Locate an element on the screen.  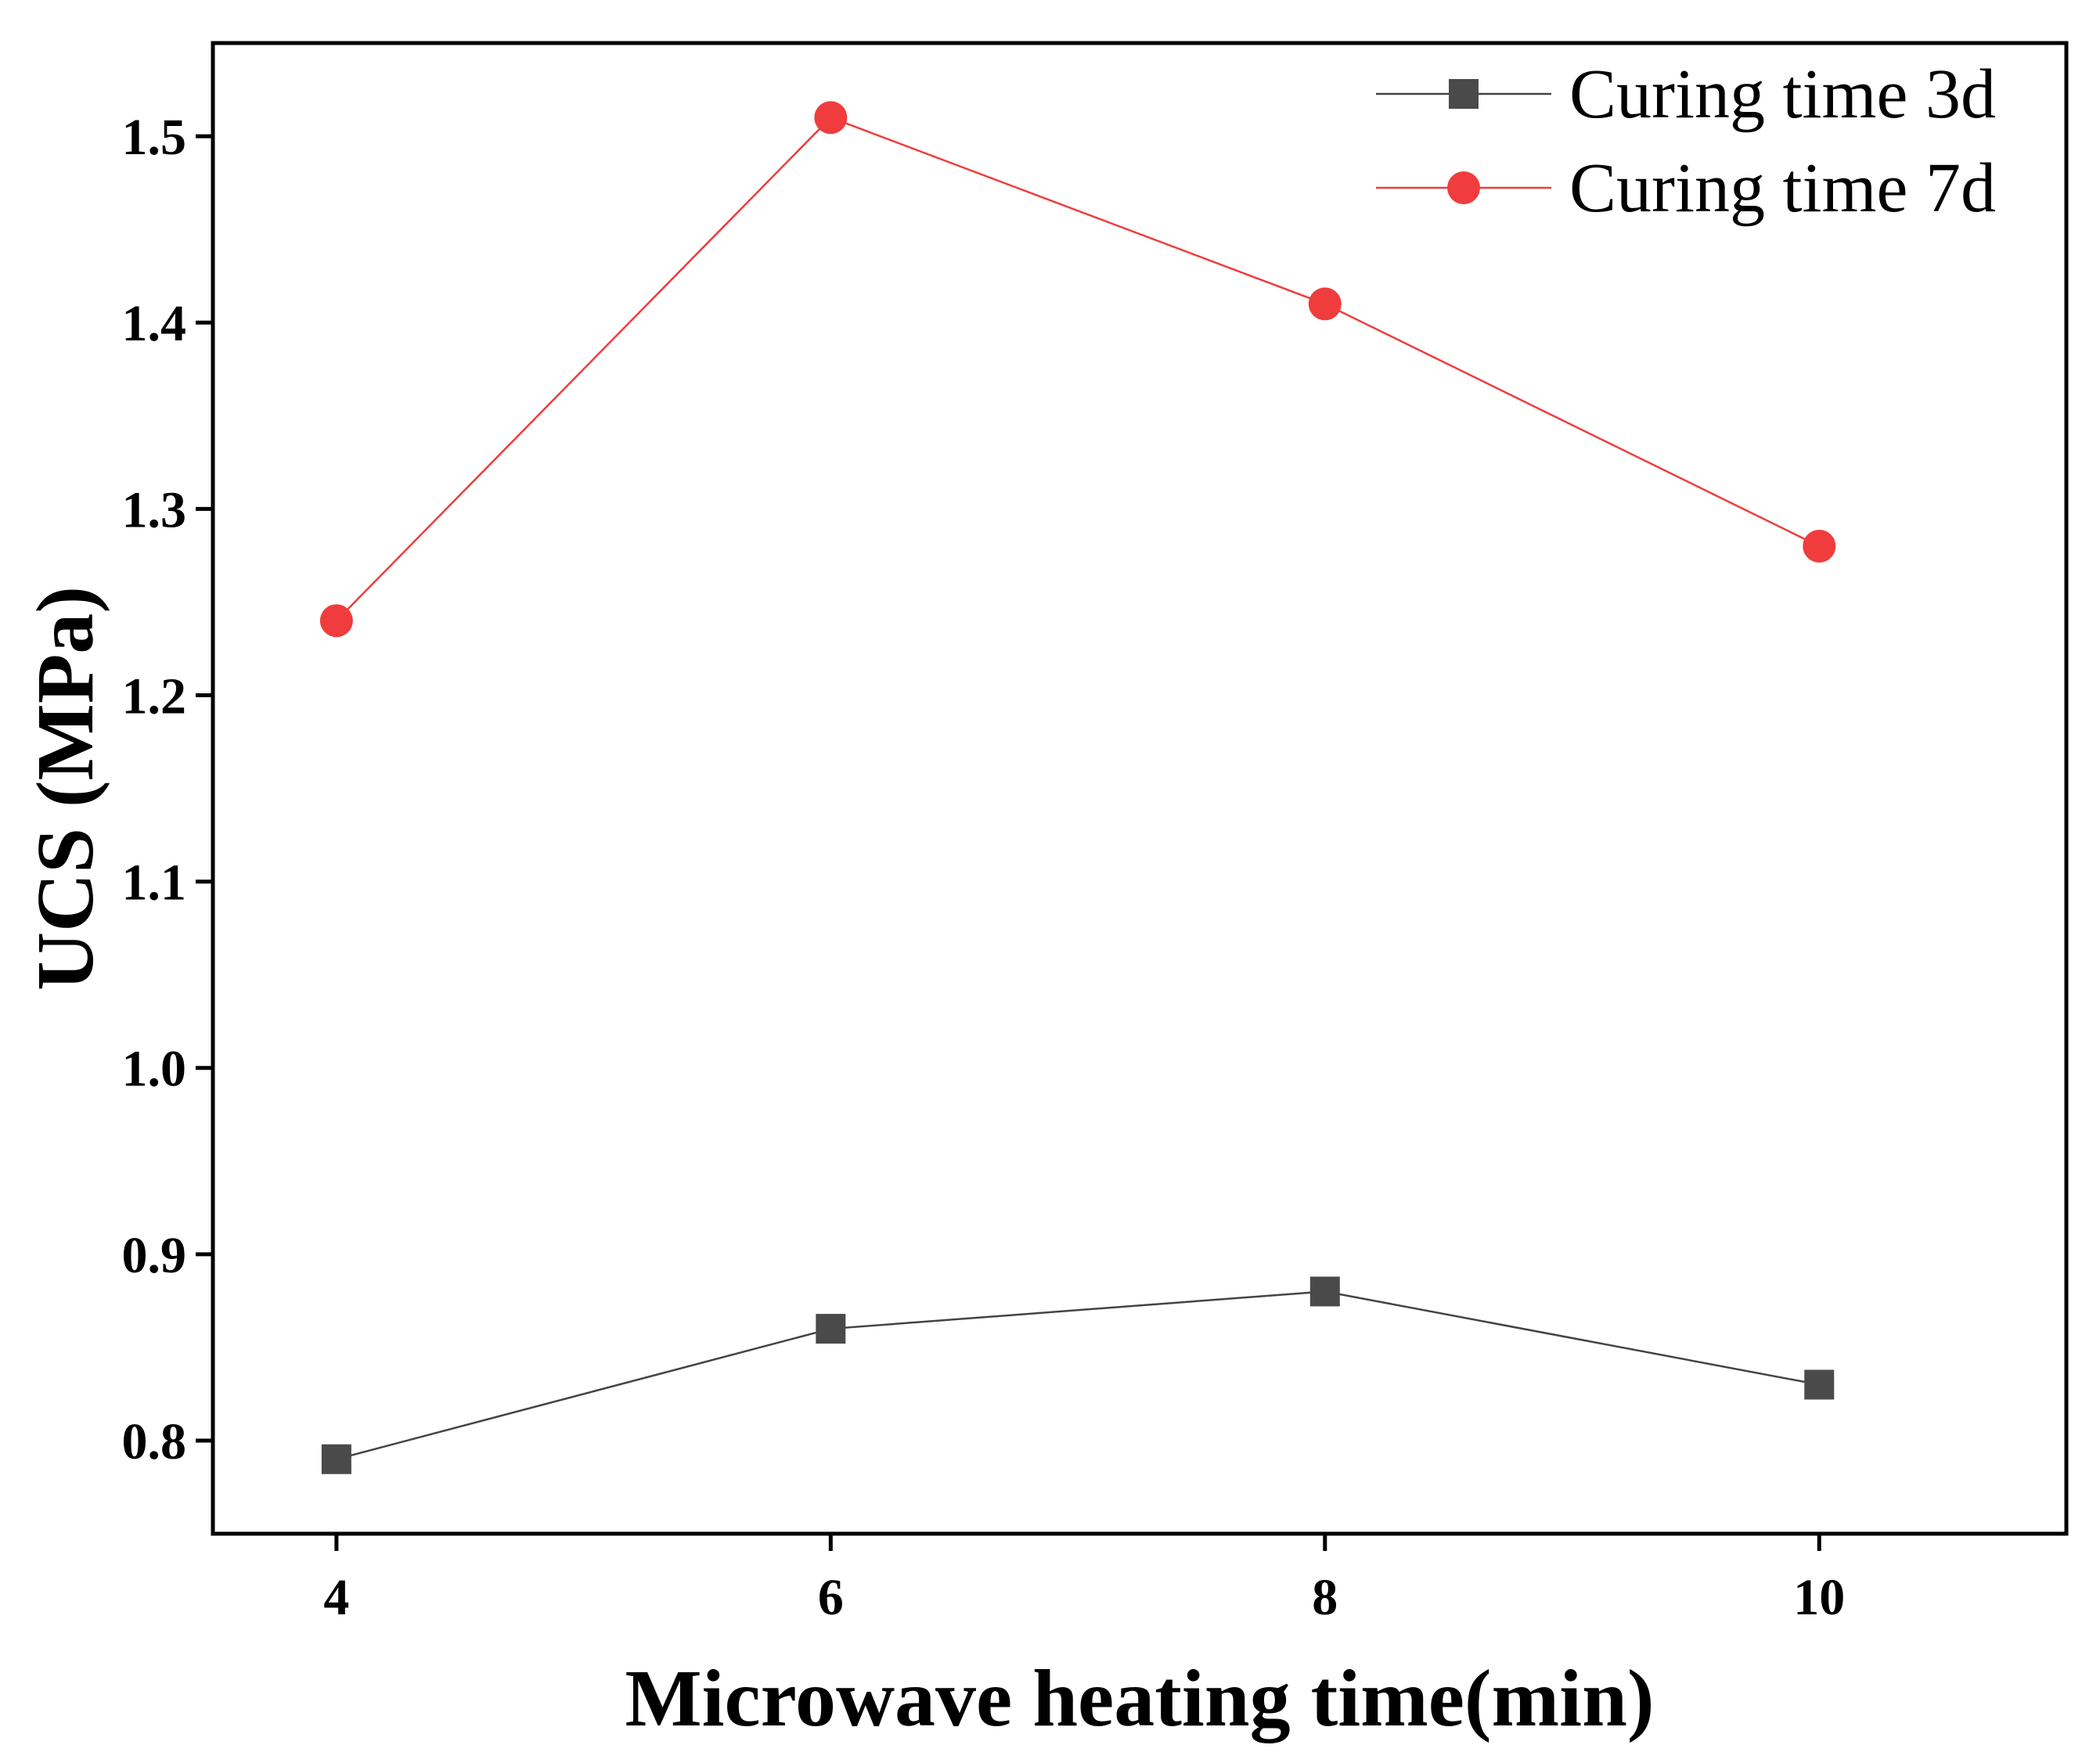
y-tick-label: 1.2 is located at coordinates (154, 696).